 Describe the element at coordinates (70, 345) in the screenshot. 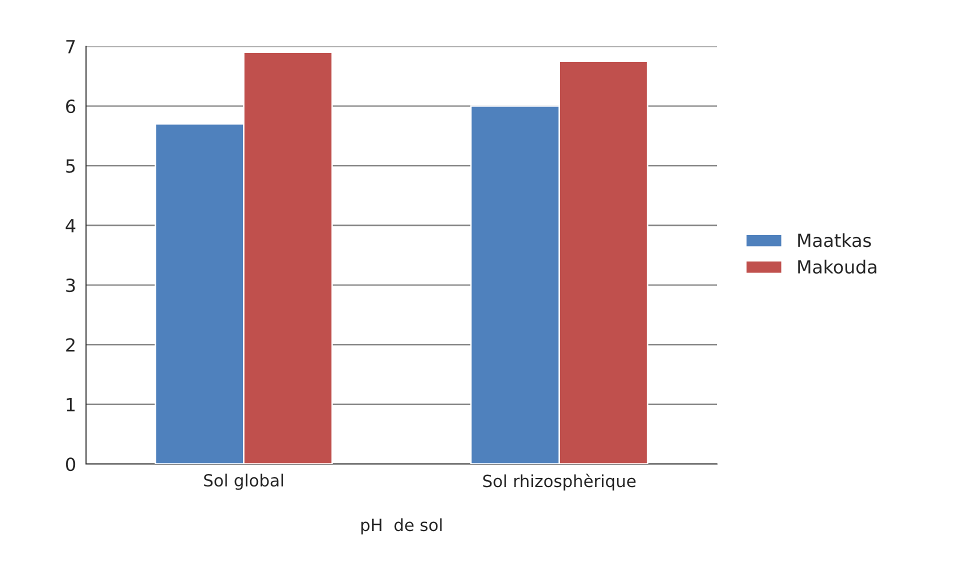

I see `y-tick-label: 2` at that location.